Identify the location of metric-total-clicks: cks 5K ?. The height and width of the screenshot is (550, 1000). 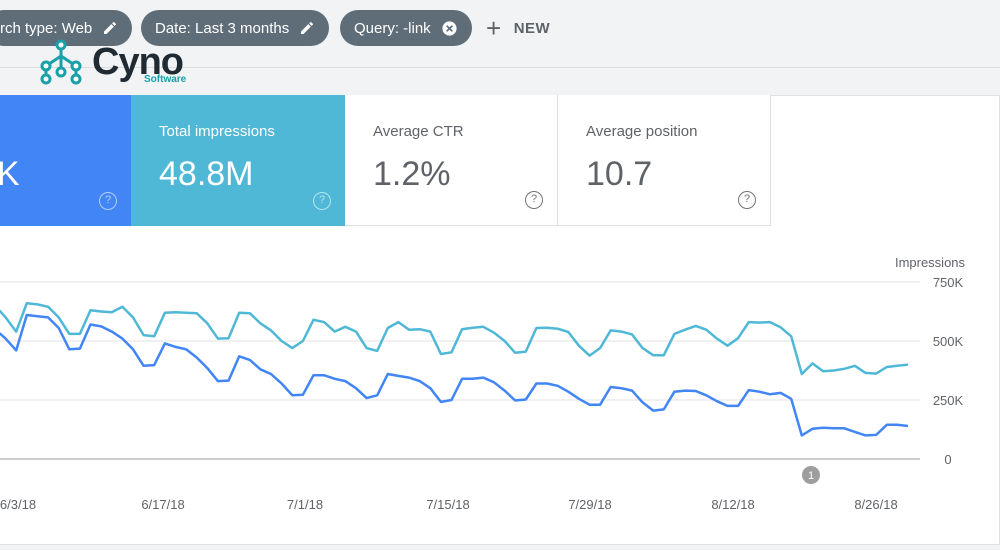
(65, 160).